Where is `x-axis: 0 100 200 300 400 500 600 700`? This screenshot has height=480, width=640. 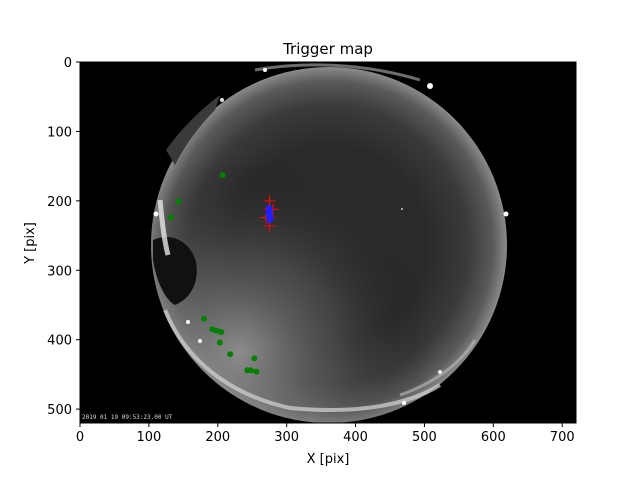 x-axis: 0 100 200 300 400 500 600 700 is located at coordinates (325, 434).